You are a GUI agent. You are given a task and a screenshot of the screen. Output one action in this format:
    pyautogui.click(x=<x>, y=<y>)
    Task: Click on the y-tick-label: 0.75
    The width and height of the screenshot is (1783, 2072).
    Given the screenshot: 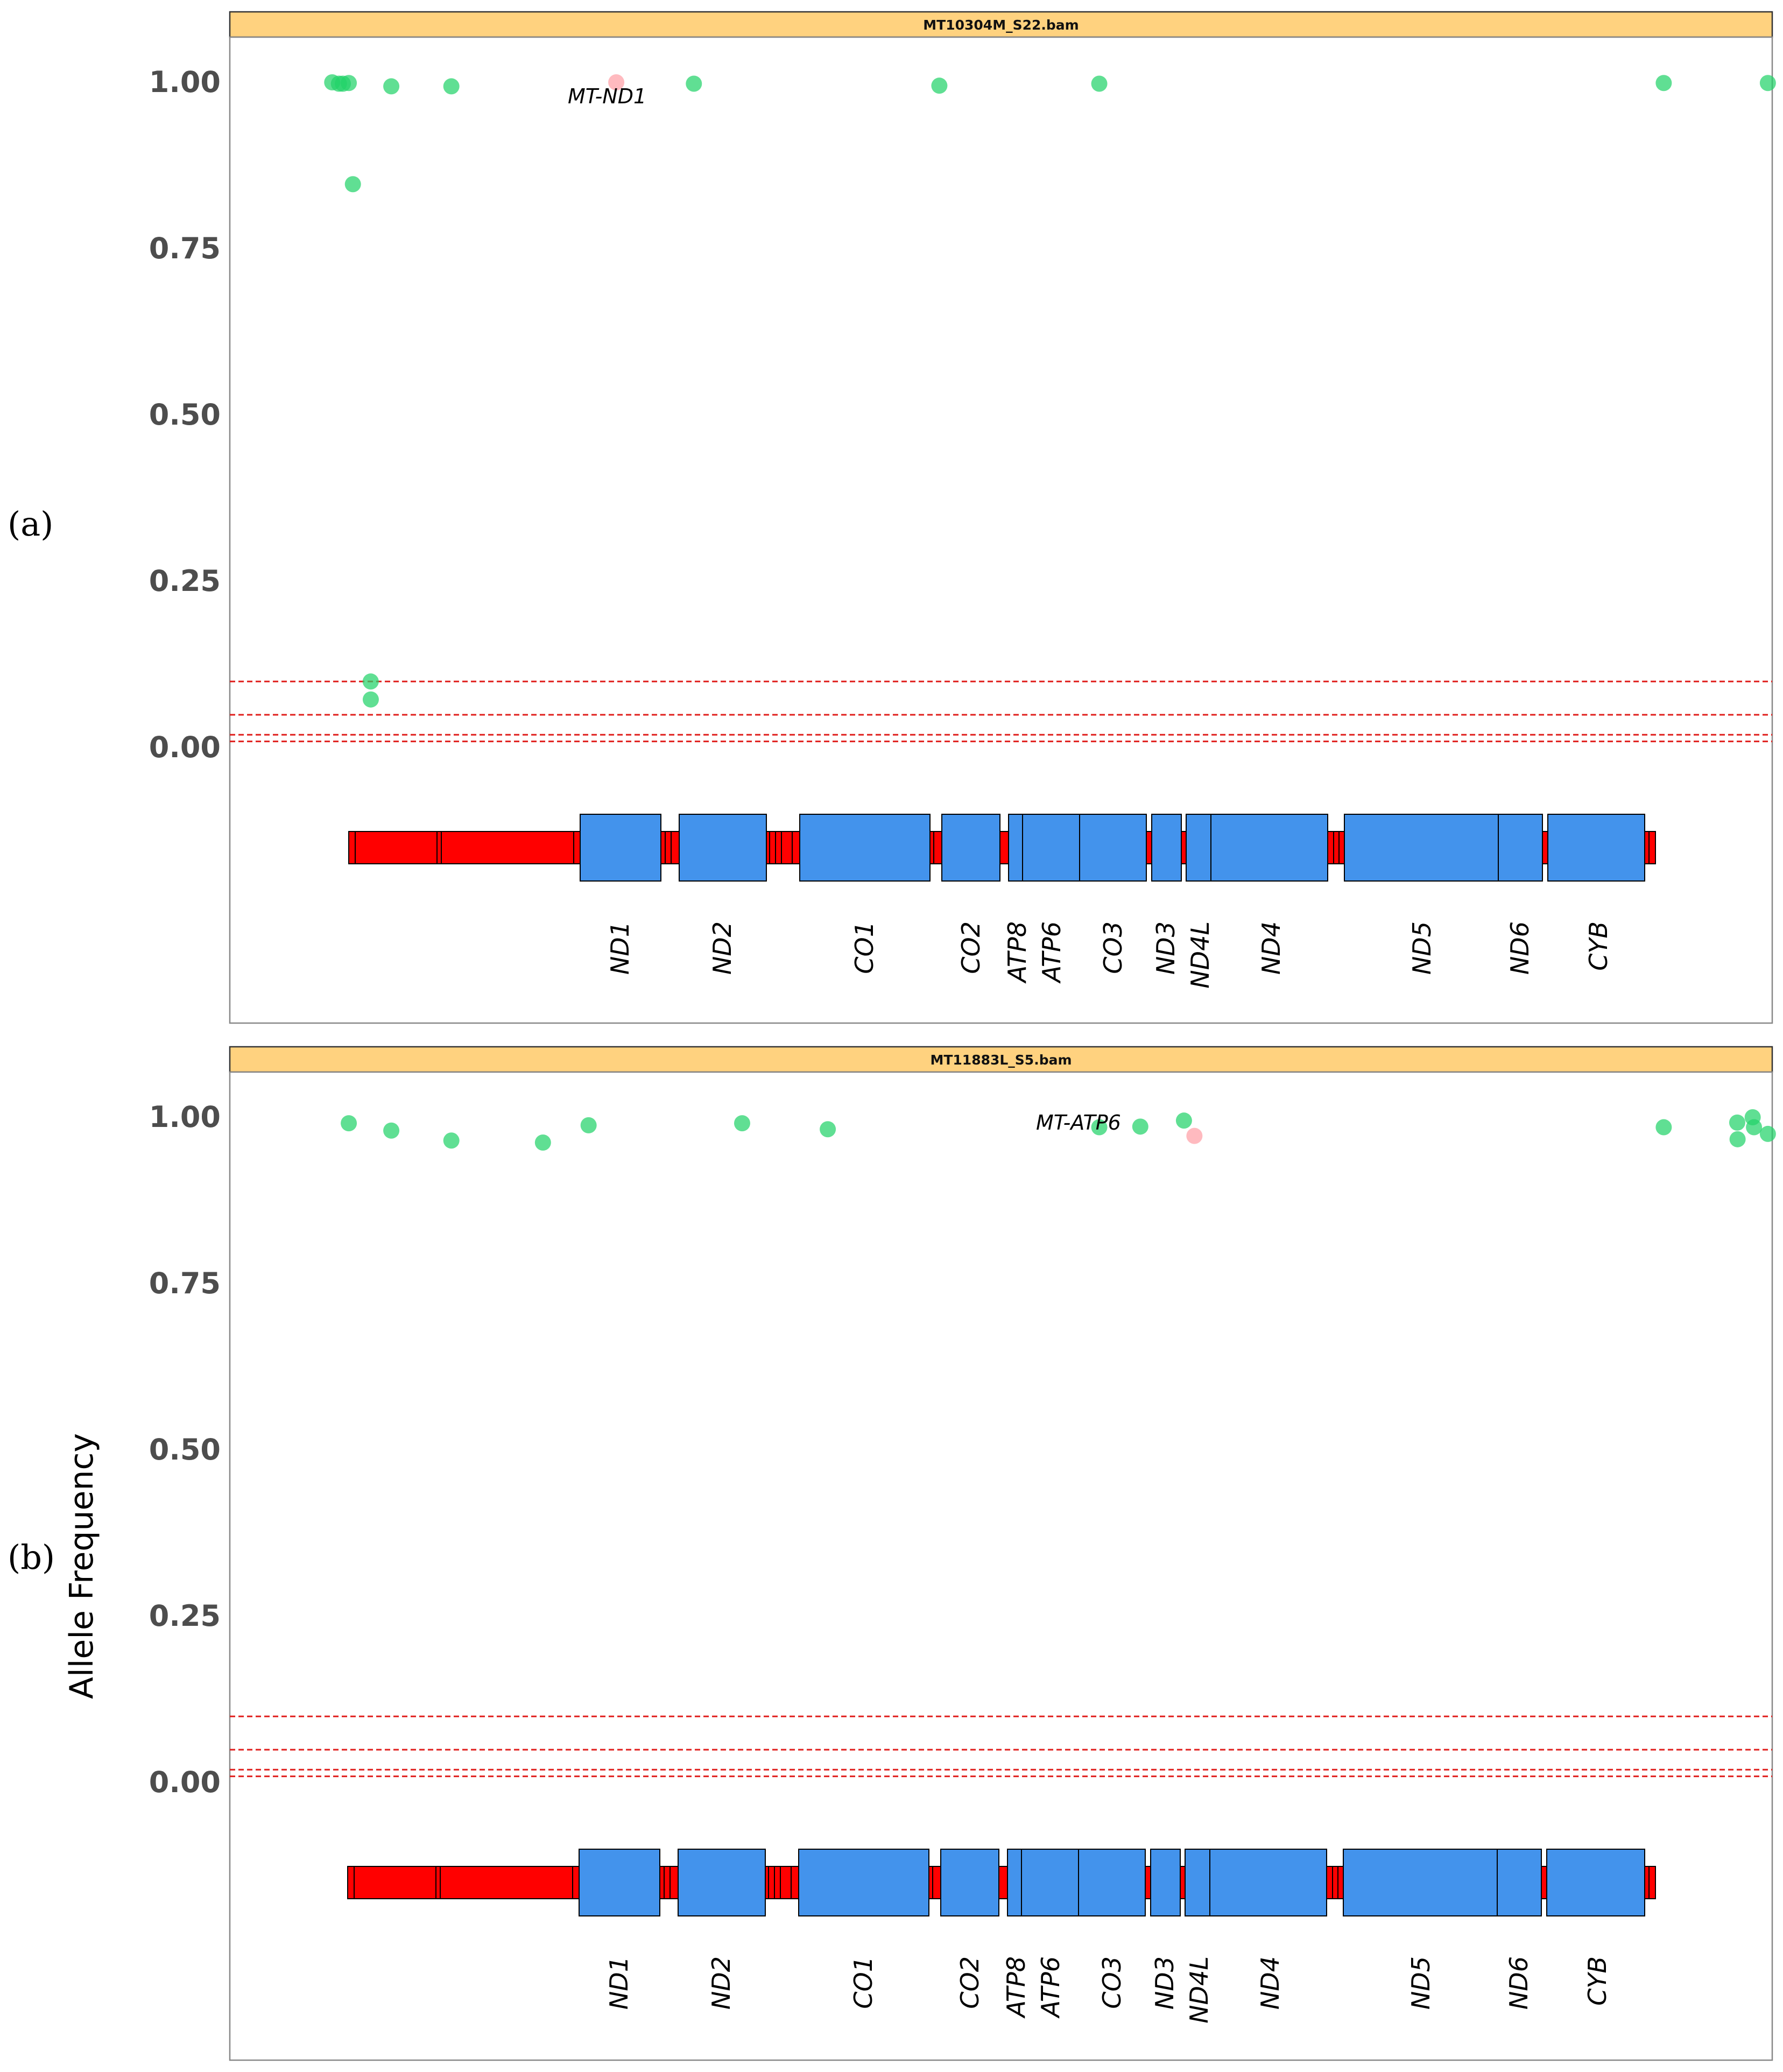 What is the action you would take?
    pyautogui.click(x=185, y=1283)
    